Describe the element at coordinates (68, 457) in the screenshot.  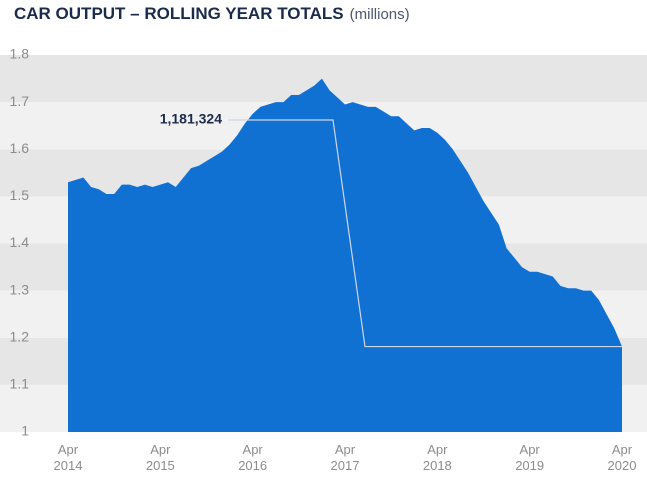
I see `x-tick-label: Apr 2014` at that location.